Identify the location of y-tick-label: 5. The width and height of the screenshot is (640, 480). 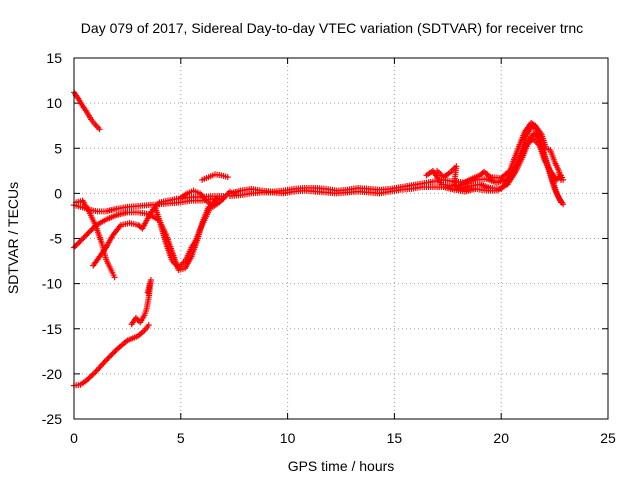
(58, 148).